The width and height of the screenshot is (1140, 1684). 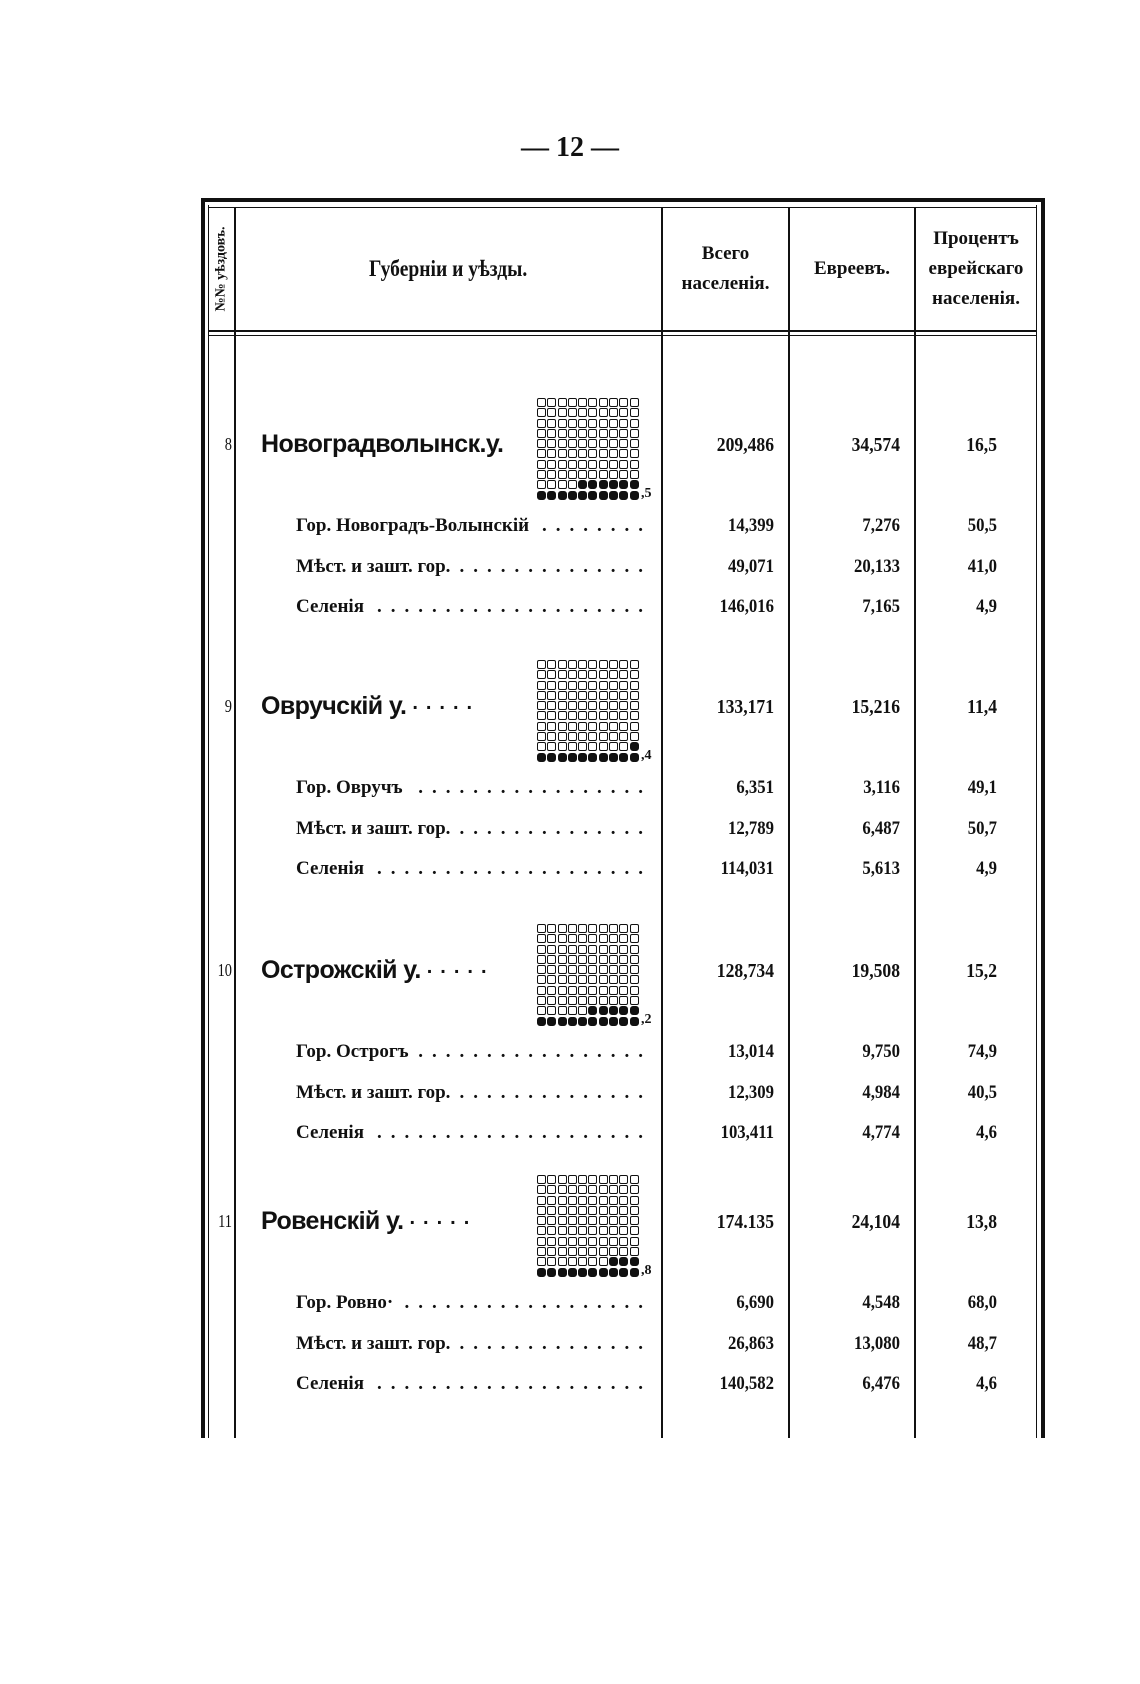 I want to click on district-index: 11, so click(x=225, y=1221).